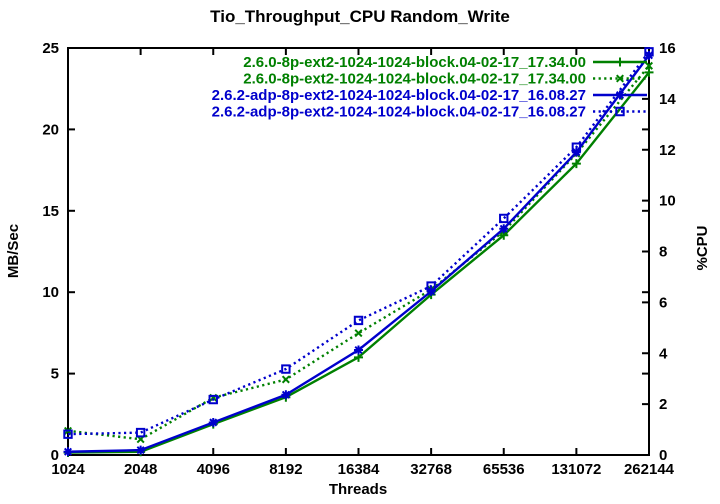  Describe the element at coordinates (663, 252) in the screenshot. I see `y2-tick-label: 8` at that location.